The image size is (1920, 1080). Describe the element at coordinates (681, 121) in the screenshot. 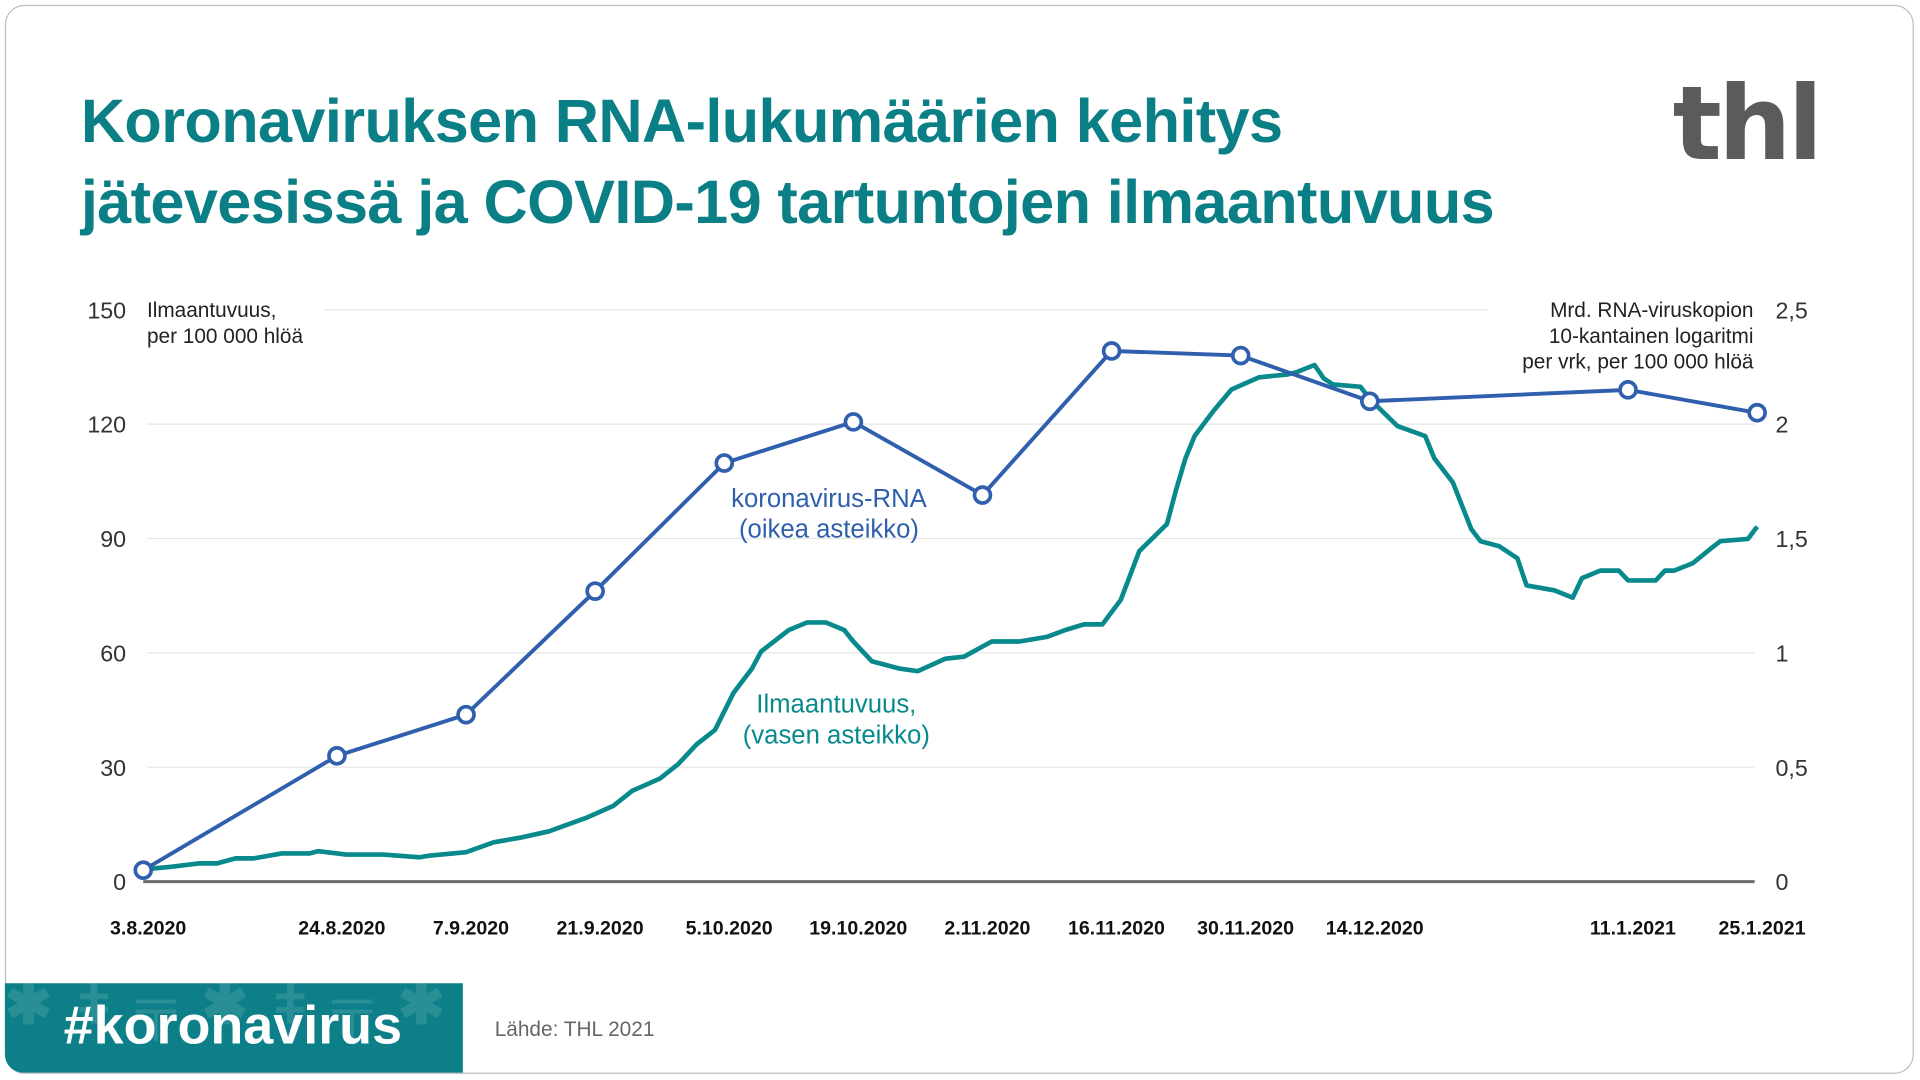

I see `title-line-1: Koronaviruksen RNA-lukumäärien kehitys` at that location.